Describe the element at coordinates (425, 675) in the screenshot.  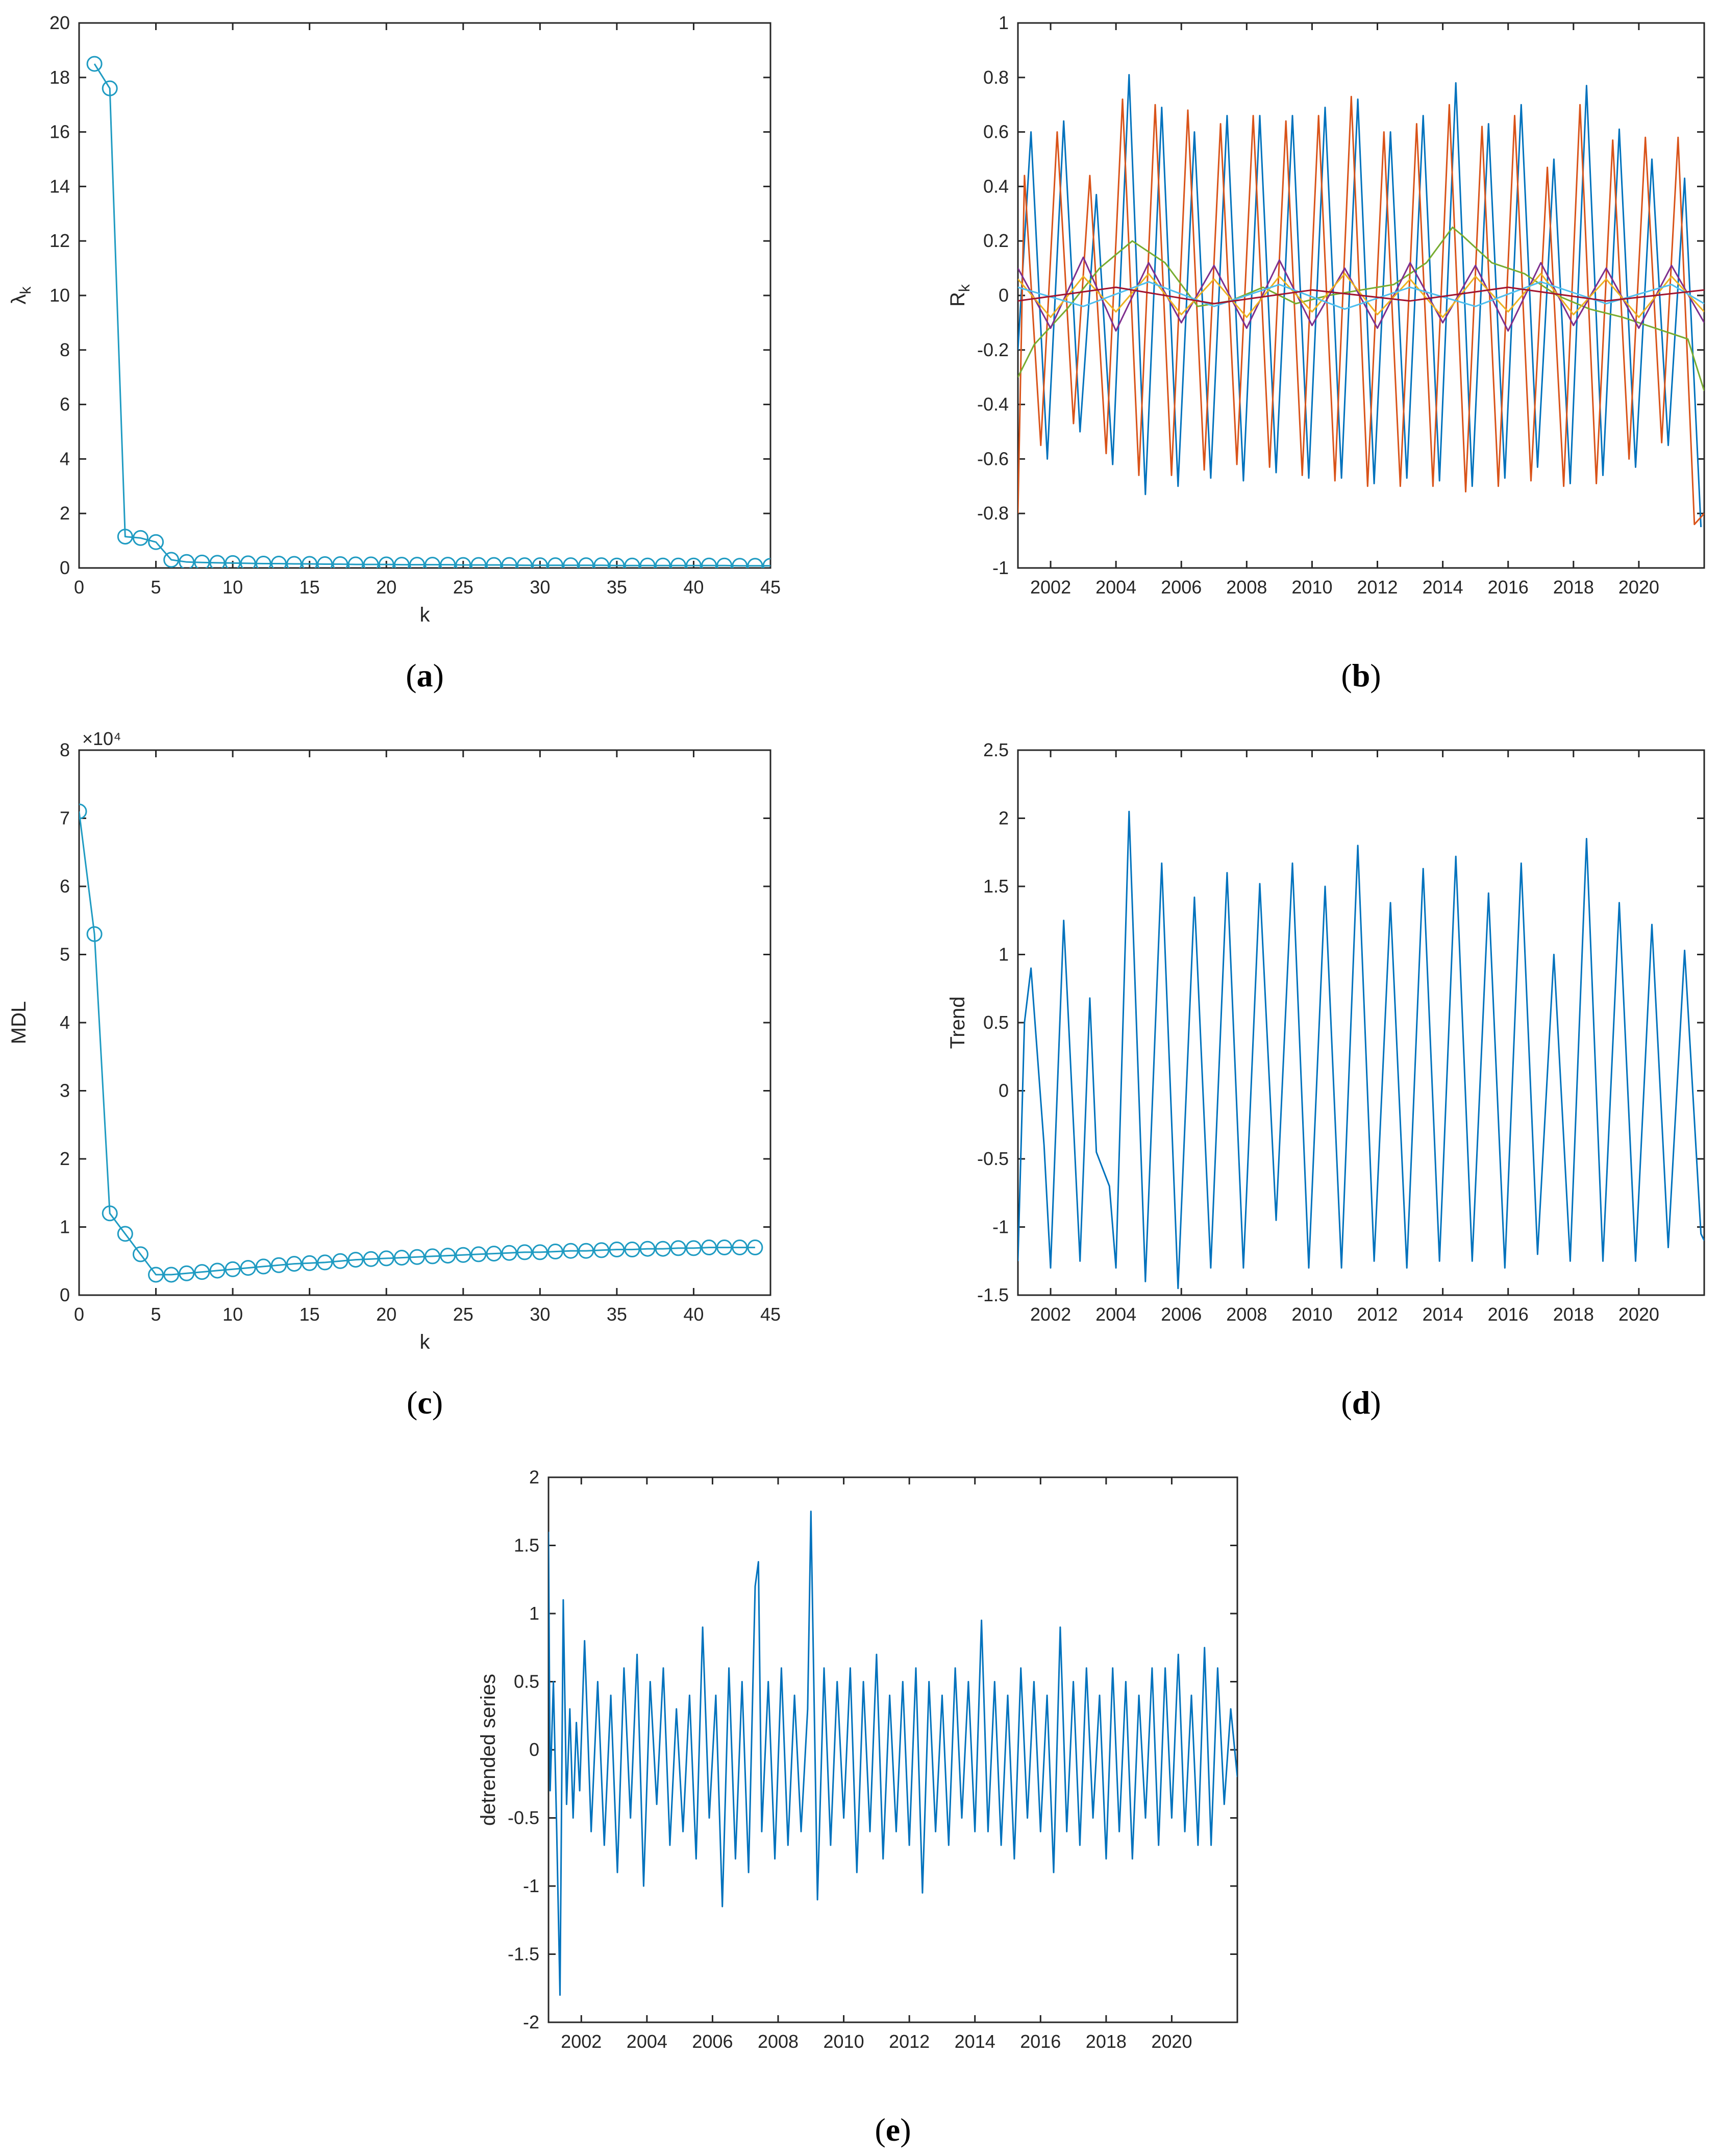
I see `panel-label-a: (a)` at that location.